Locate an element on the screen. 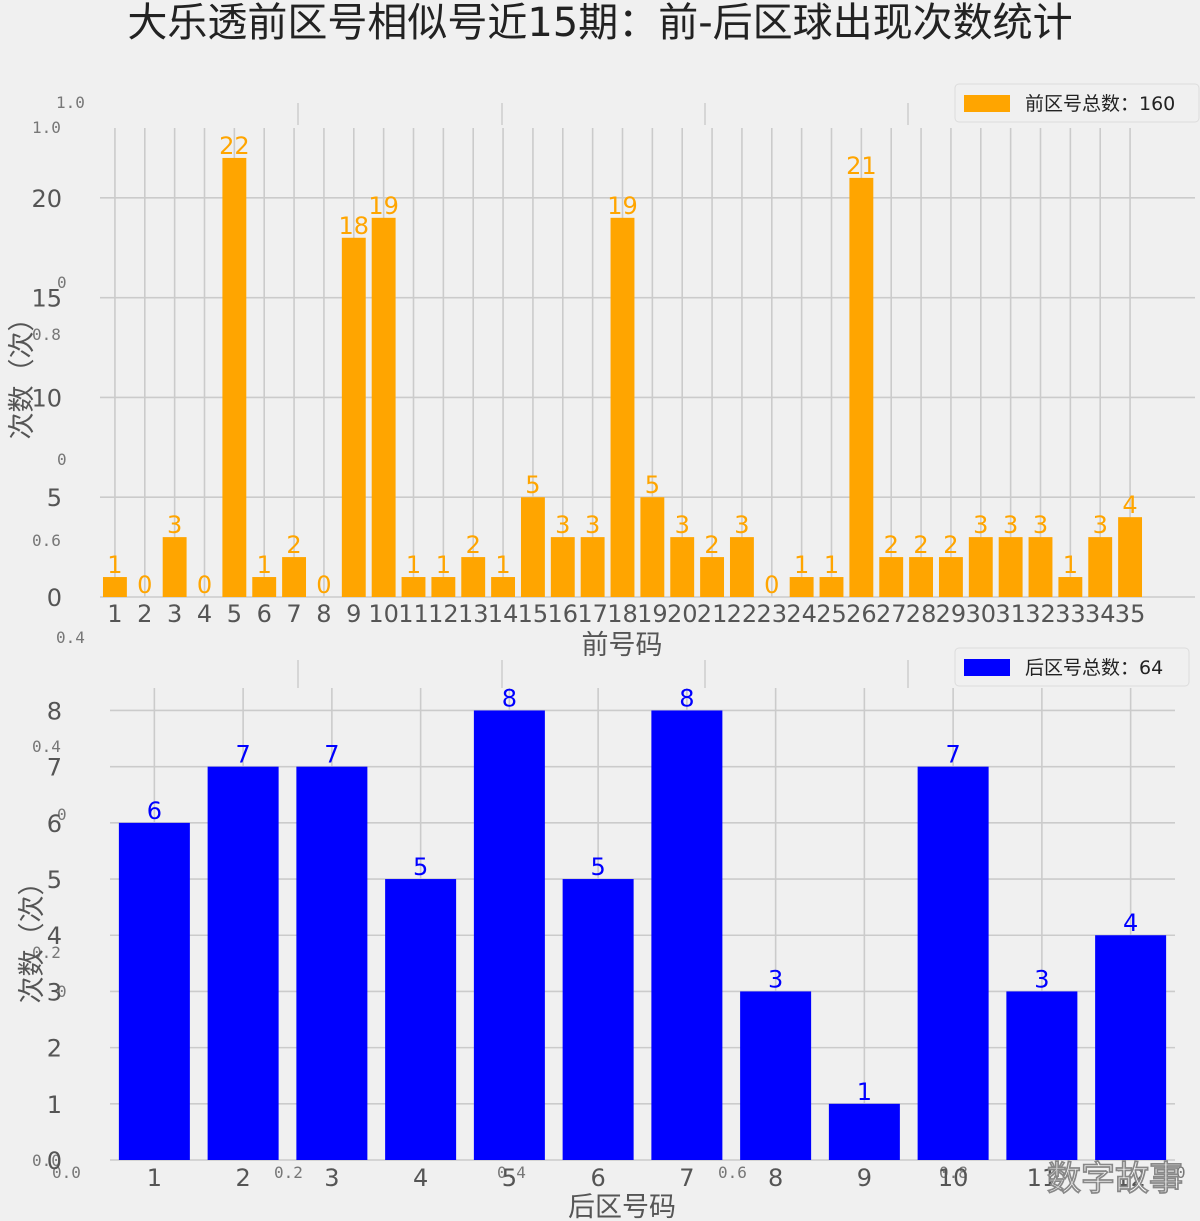 This screenshot has width=1200, height=1221. y-tick-label: 0 is located at coordinates (54, 1161).